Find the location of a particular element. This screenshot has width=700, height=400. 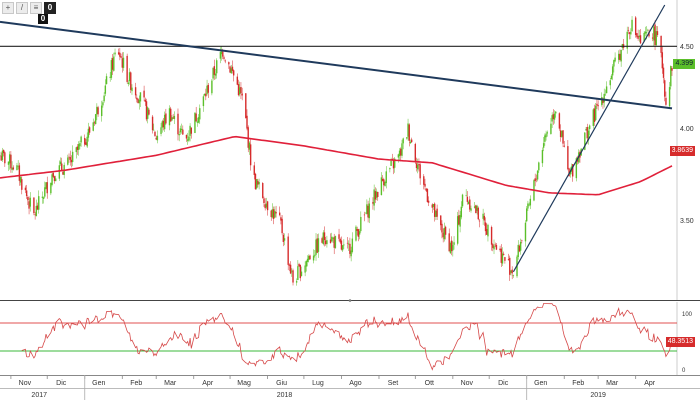

month-label: Apr is located at coordinates (650, 383).